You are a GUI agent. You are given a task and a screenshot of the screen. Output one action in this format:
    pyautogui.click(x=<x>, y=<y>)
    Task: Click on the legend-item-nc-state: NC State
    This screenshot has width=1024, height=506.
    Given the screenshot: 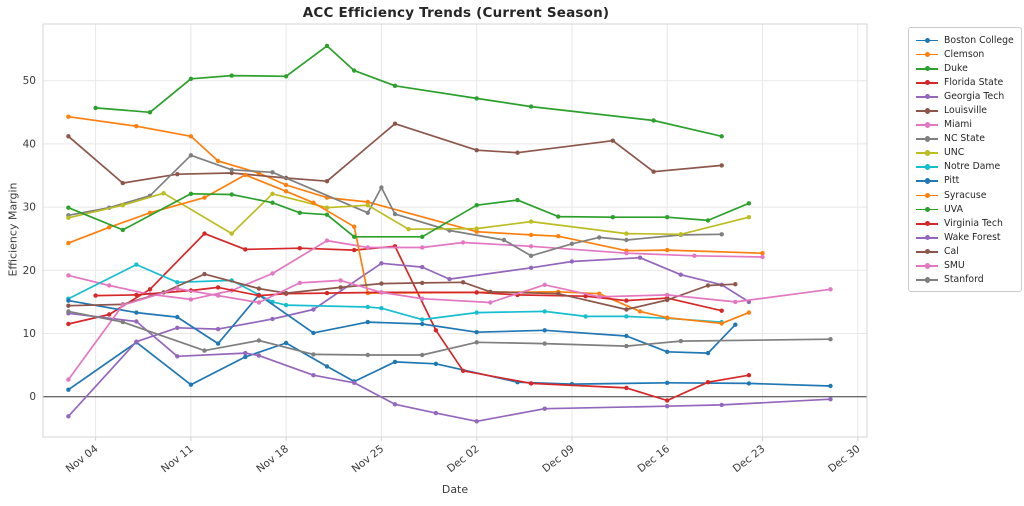 What is the action you would take?
    pyautogui.click(x=965, y=139)
    